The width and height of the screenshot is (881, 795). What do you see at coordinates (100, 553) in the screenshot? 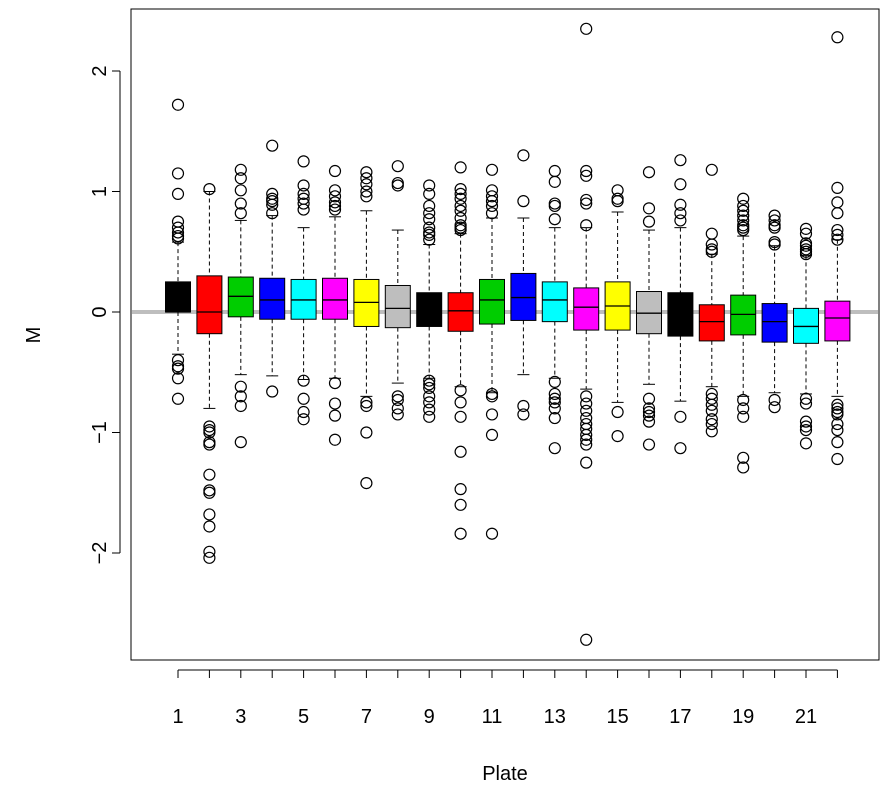
I see `y-tick-label: −2` at bounding box center [100, 553].